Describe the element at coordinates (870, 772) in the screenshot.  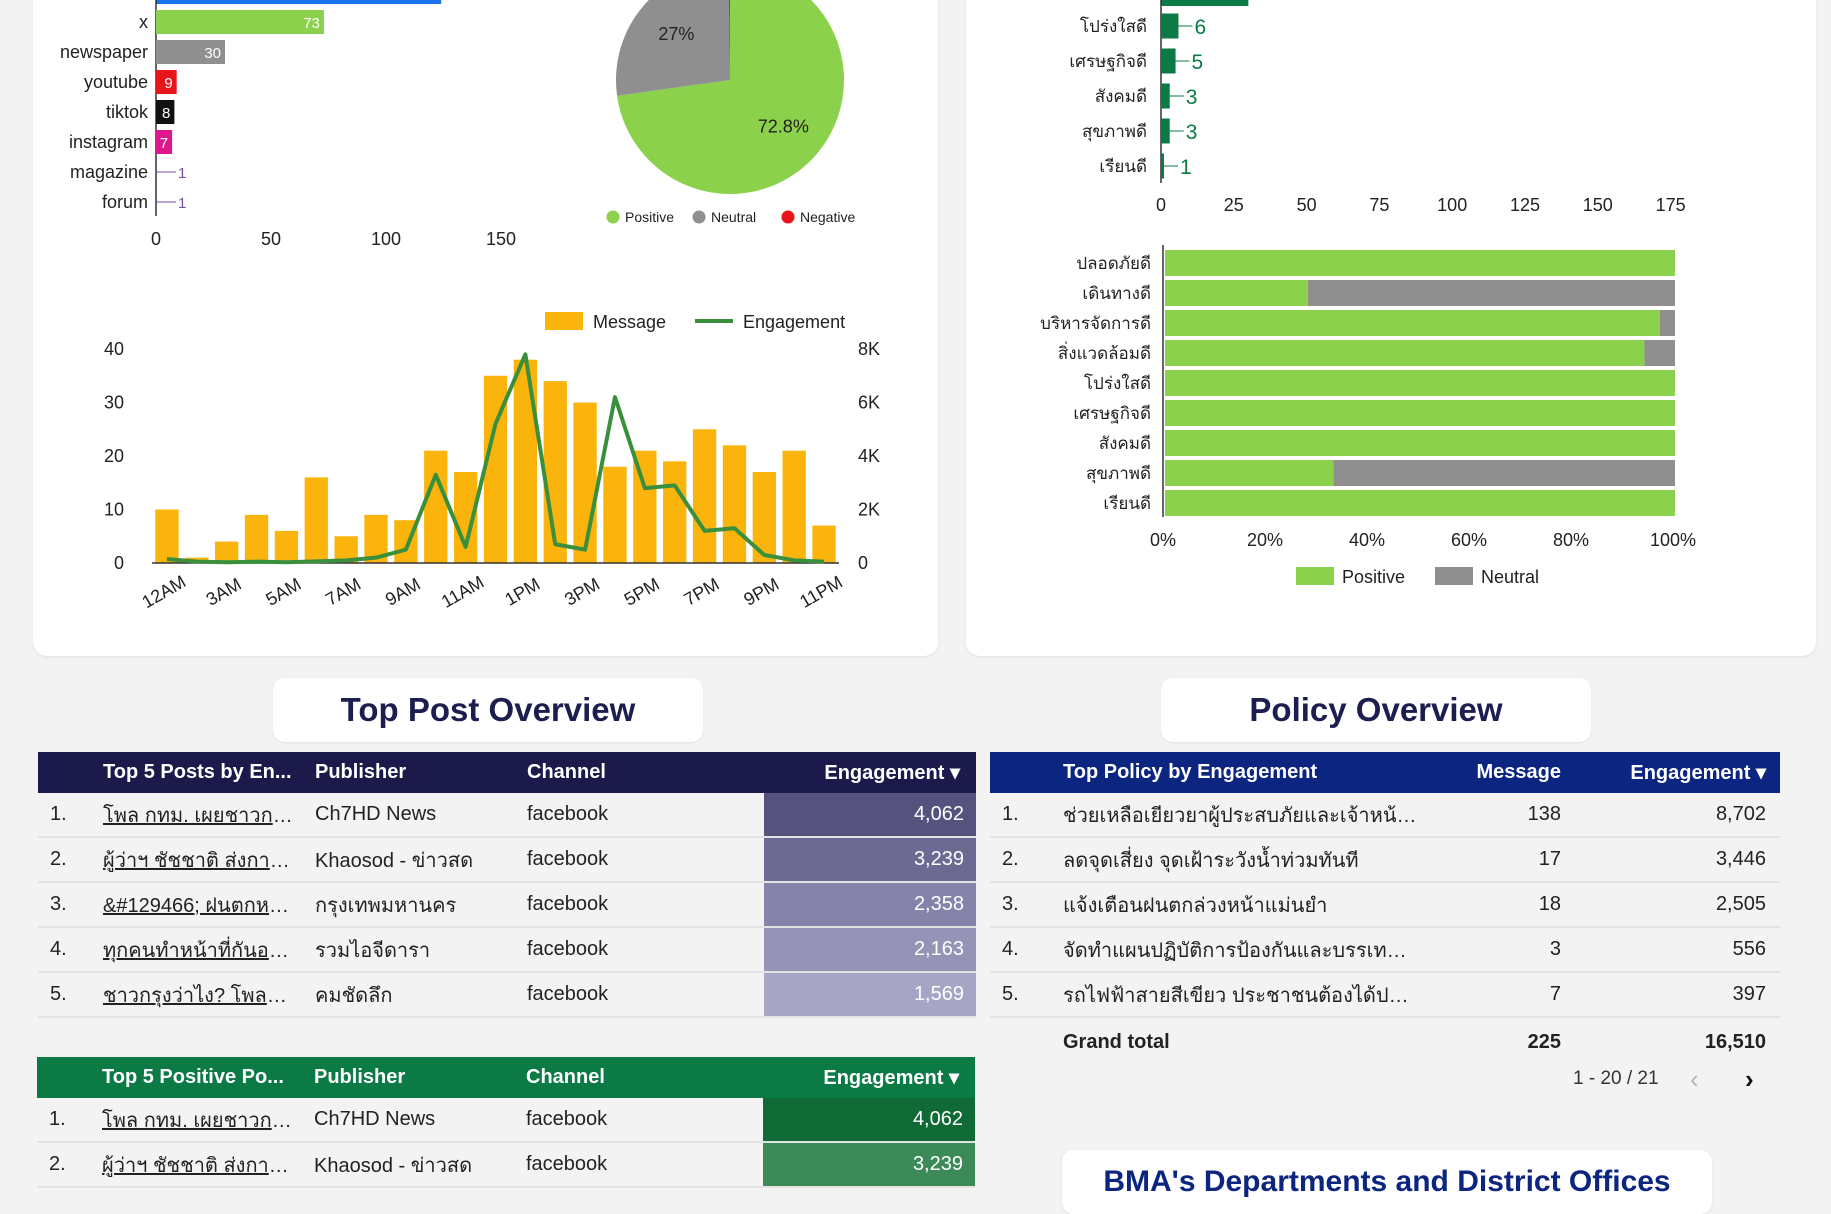
I see `top-posts-header-3: Engagement ▾` at that location.